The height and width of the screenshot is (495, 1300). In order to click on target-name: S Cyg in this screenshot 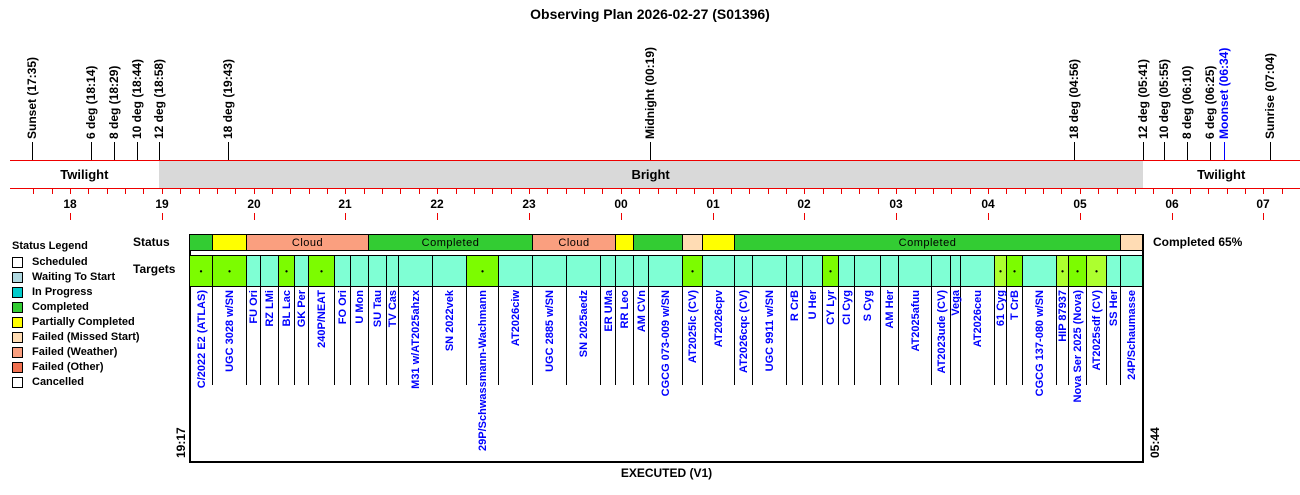, I will do `click(868, 306)`.